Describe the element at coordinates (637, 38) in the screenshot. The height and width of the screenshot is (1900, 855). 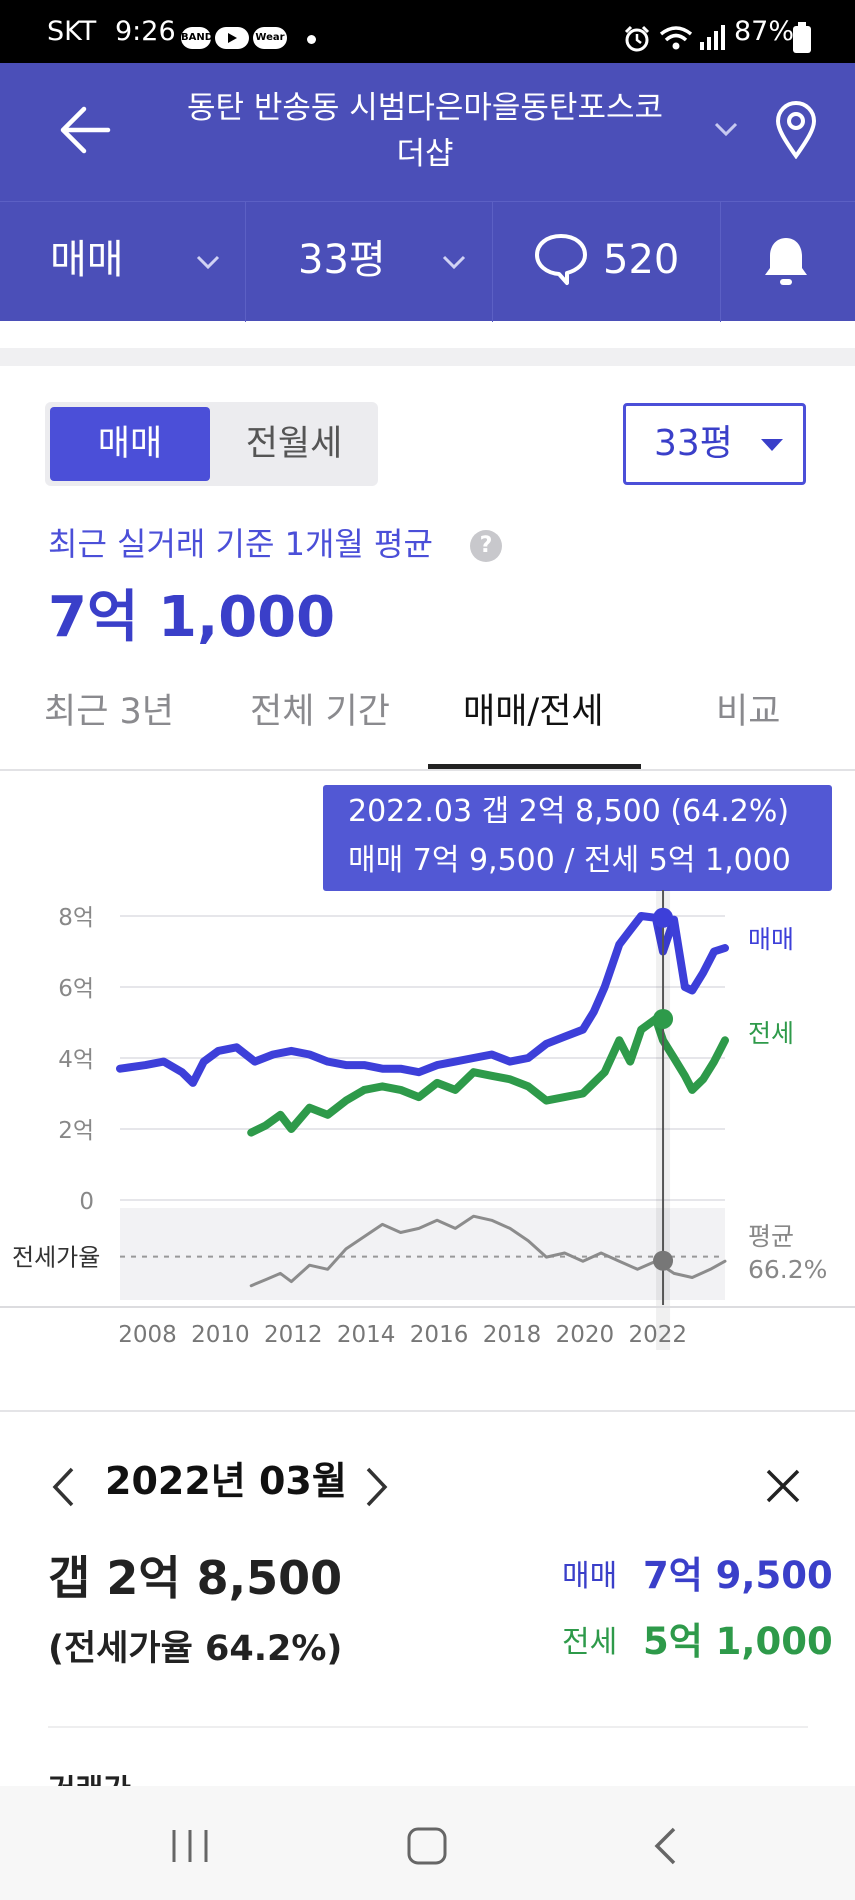
I see `alarm-icon` at that location.